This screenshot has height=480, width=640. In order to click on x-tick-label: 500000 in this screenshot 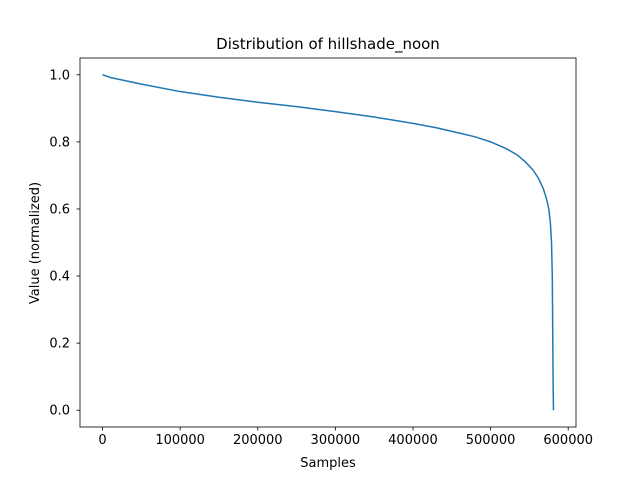, I will do `click(491, 440)`.